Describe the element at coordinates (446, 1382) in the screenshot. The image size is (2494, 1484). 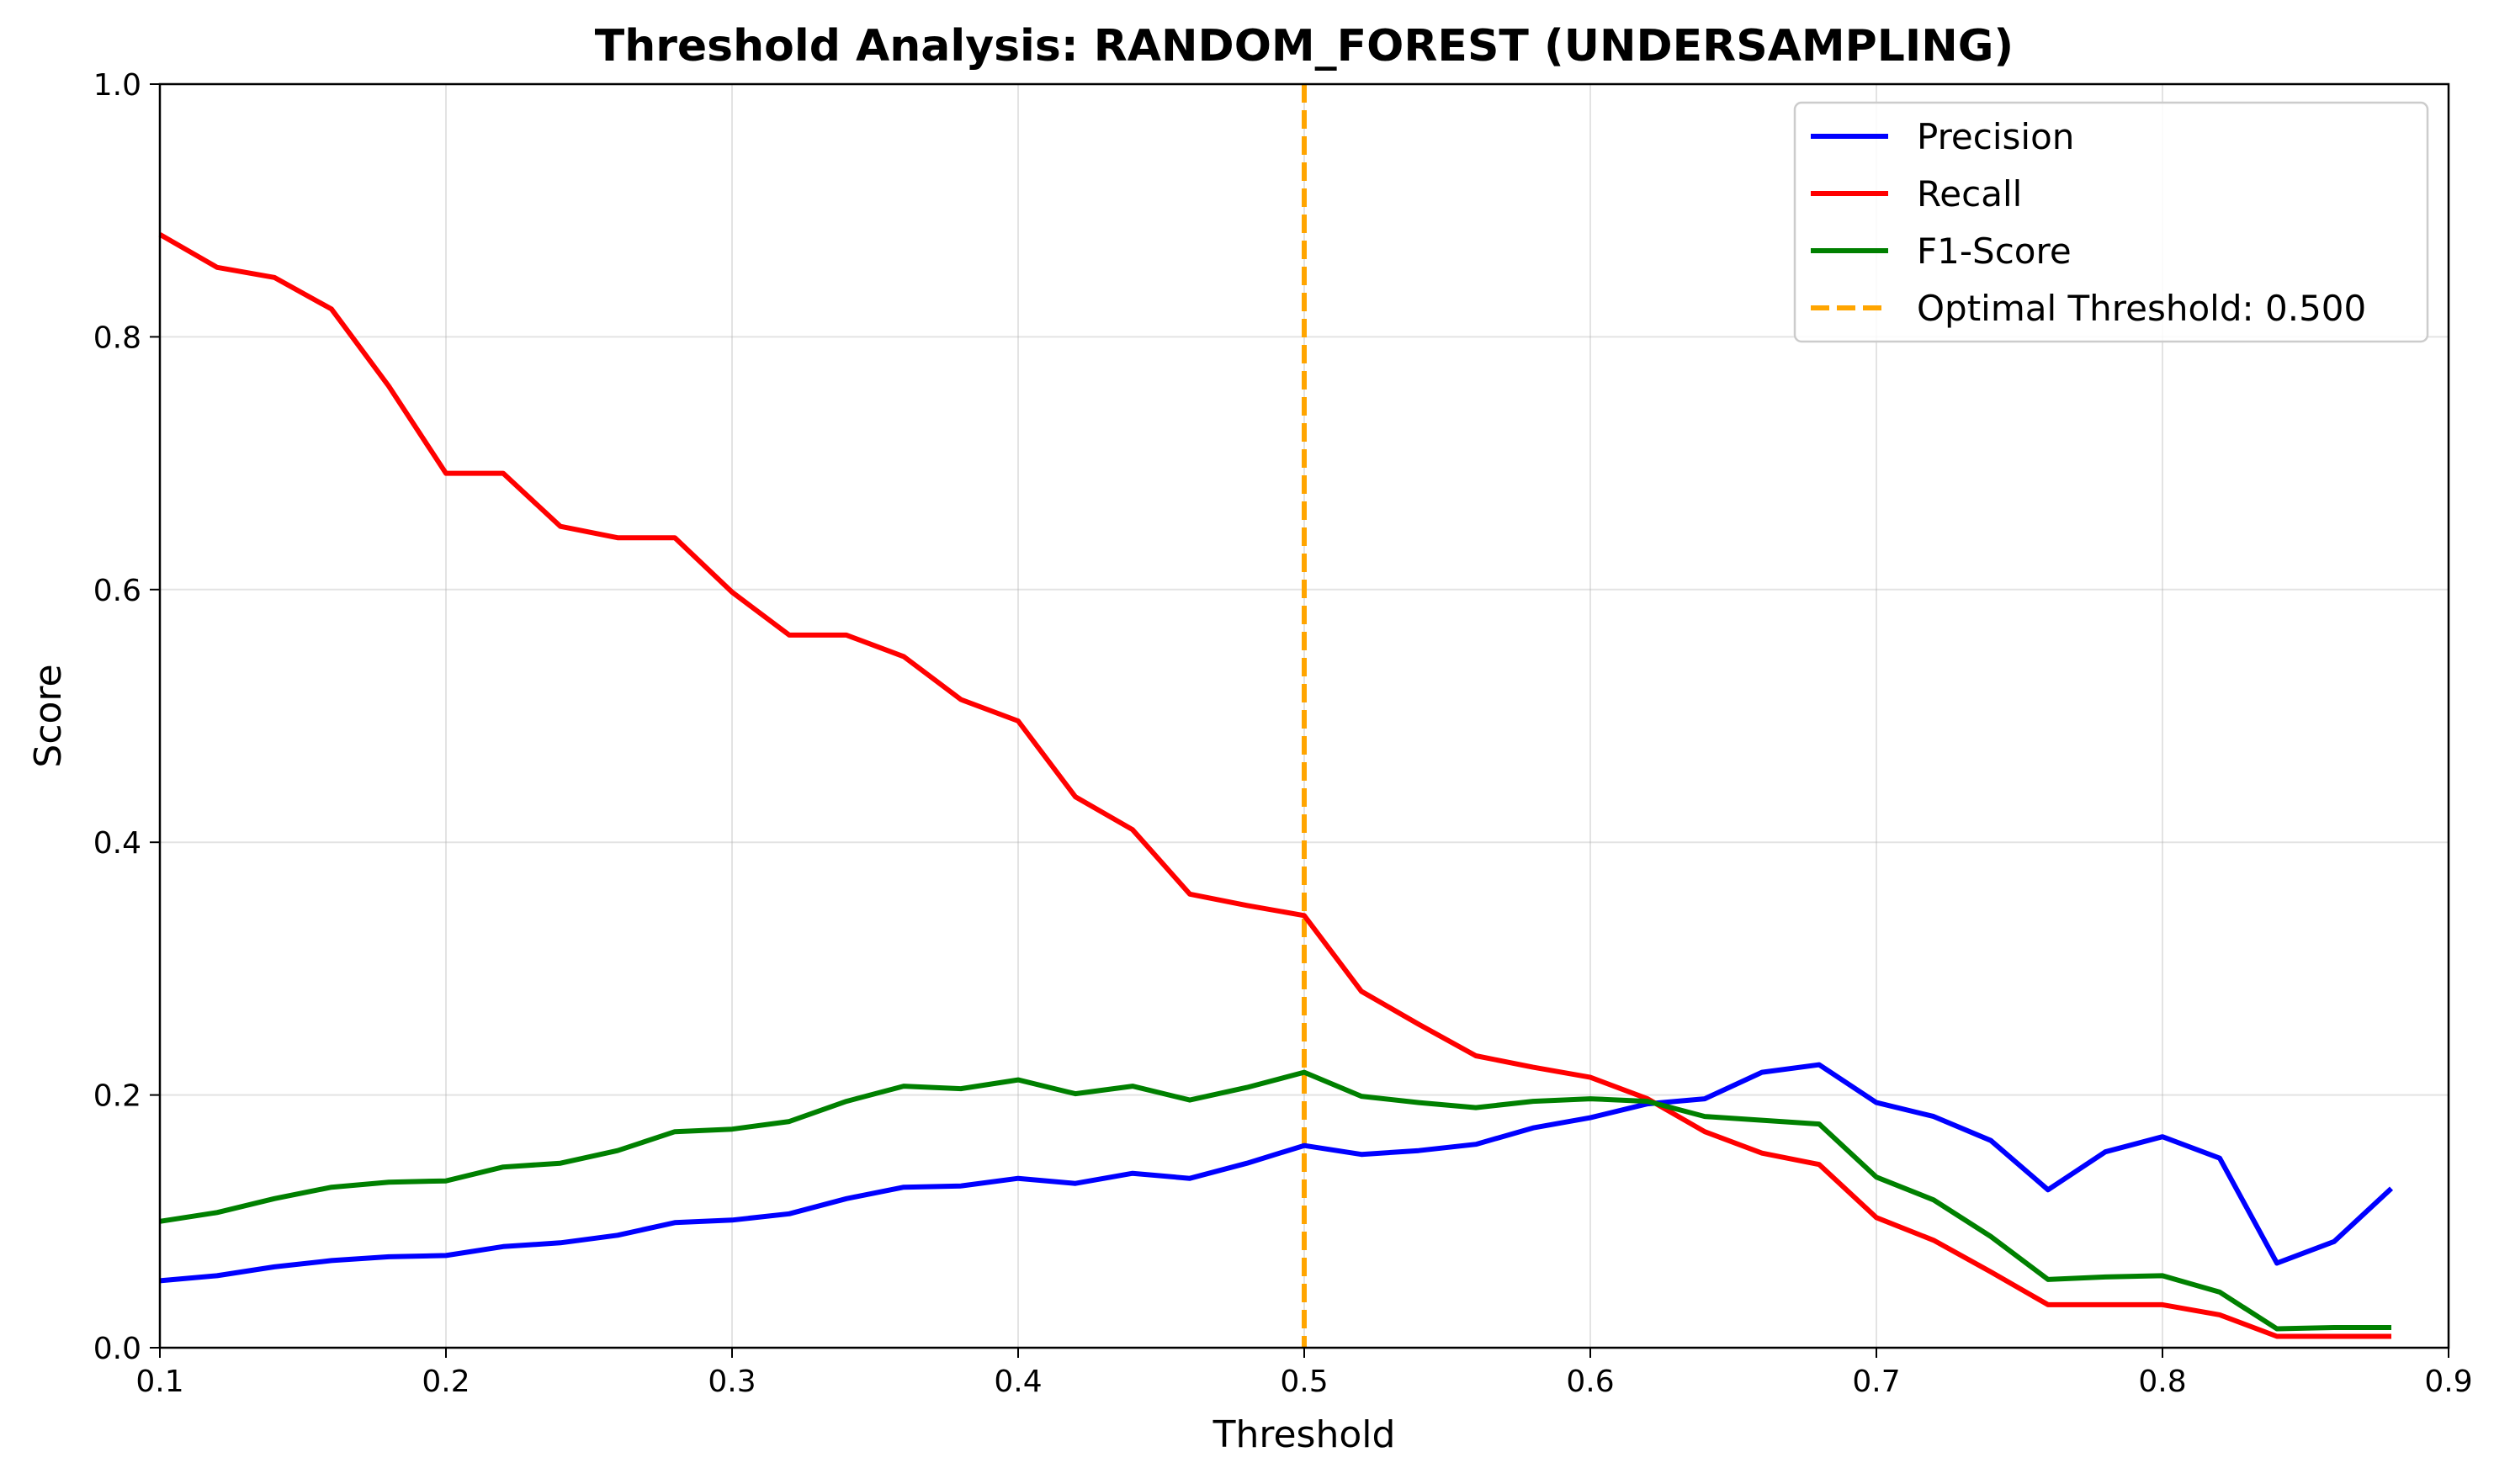
I see `x-tick-label: 0.2` at that location.